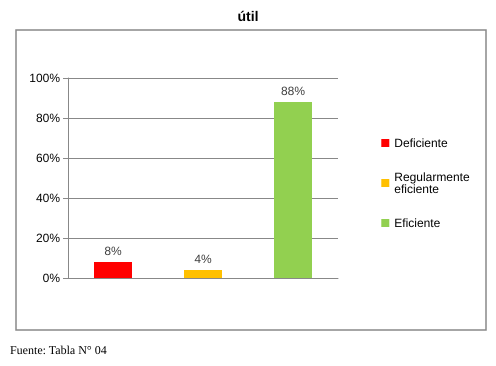  I want to click on legend-label: Deficiente, so click(421, 143).